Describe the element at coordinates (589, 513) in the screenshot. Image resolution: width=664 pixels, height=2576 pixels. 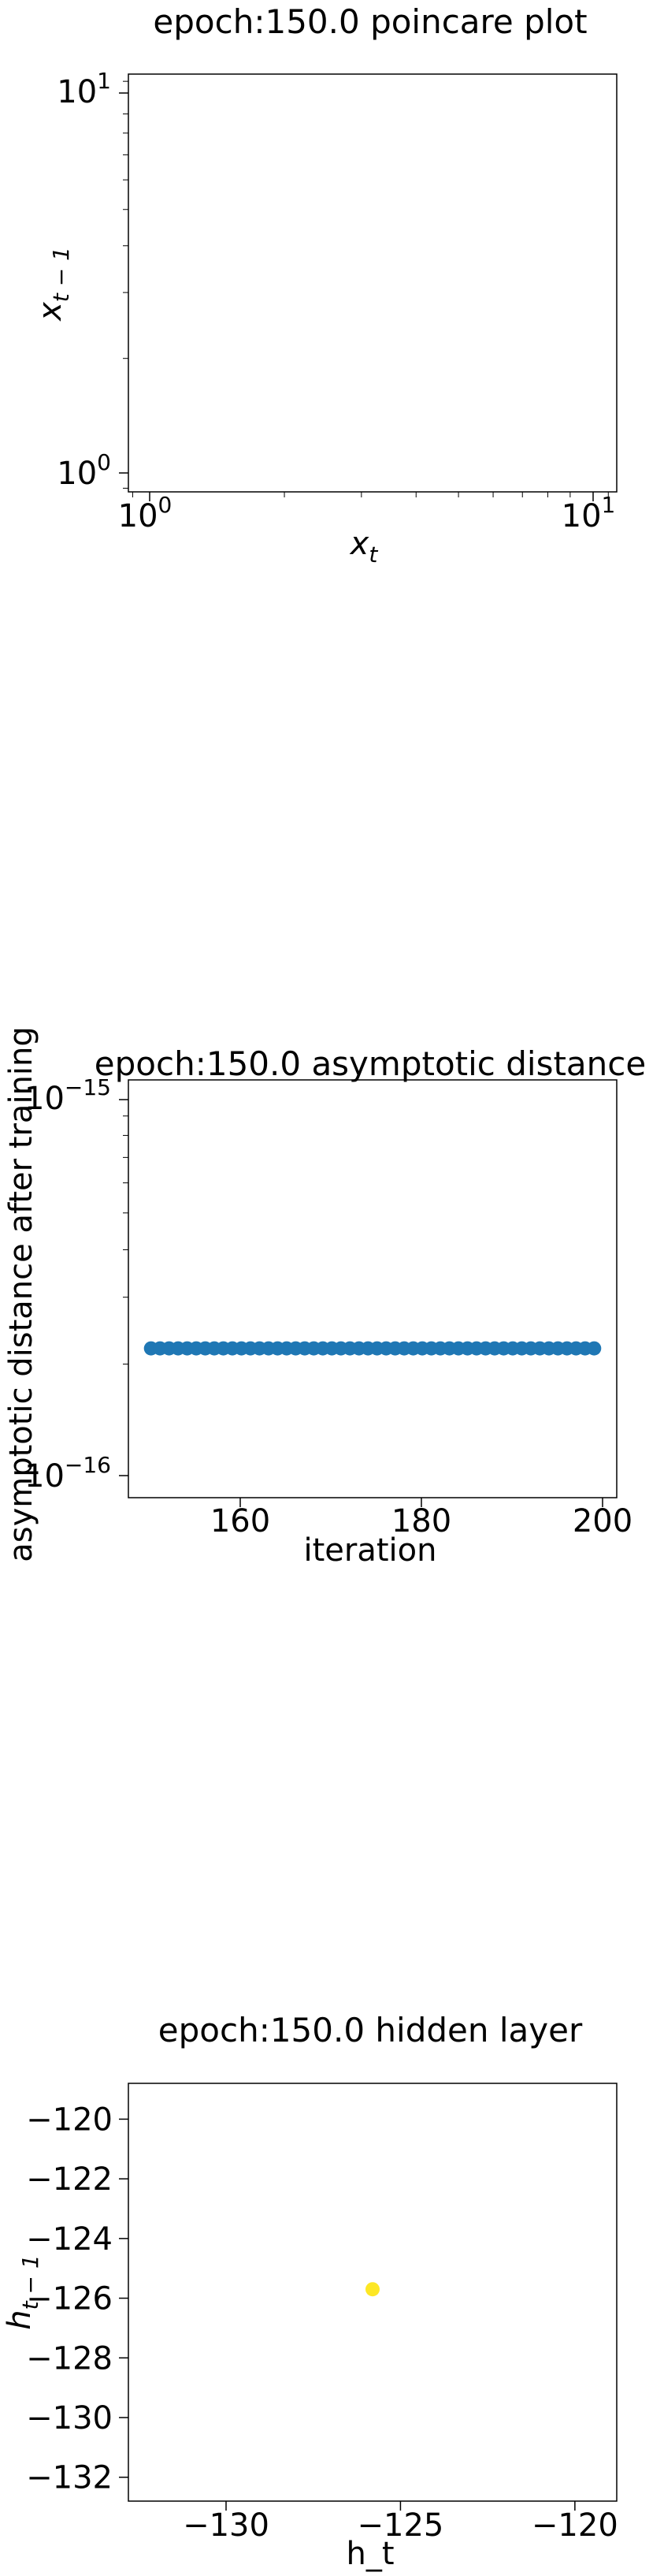
I see `x-tick-label: 101` at that location.